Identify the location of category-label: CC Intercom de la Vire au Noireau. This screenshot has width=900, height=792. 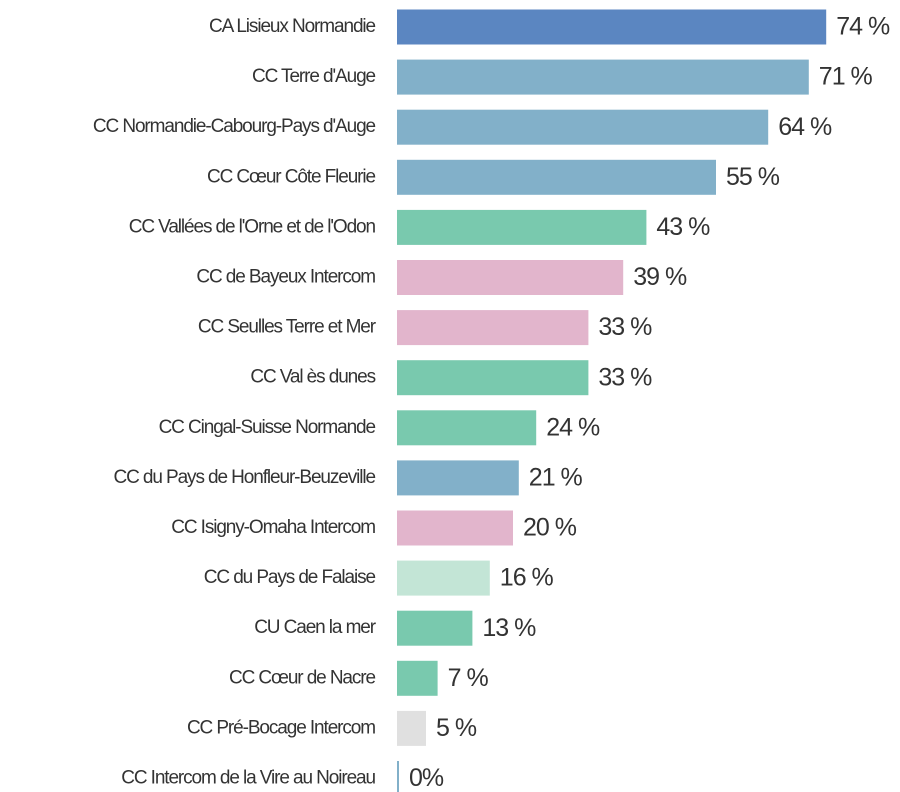
(248, 778).